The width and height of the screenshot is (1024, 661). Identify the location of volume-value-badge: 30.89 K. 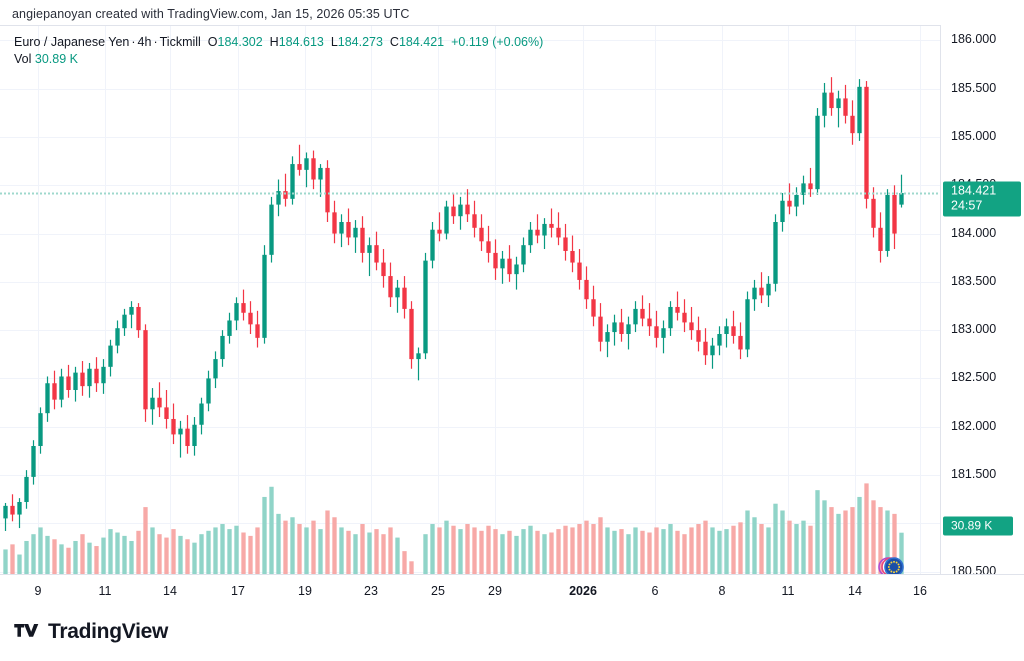
(978, 526).